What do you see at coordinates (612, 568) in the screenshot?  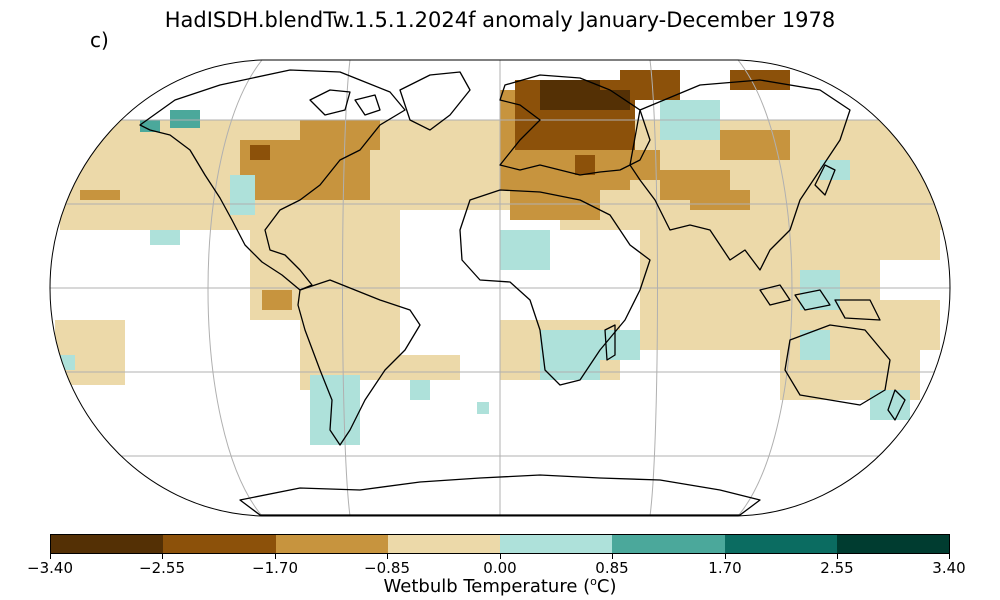 I see `colorbar-tick-label: 0.85` at bounding box center [612, 568].